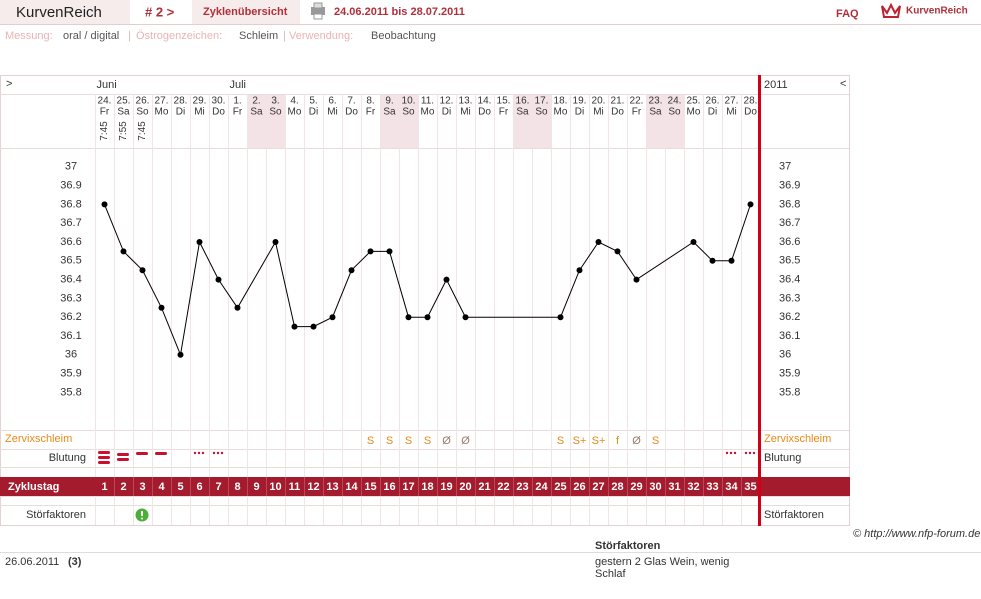  I want to click on tab-label: Zyklenübersicht, so click(245, 12).